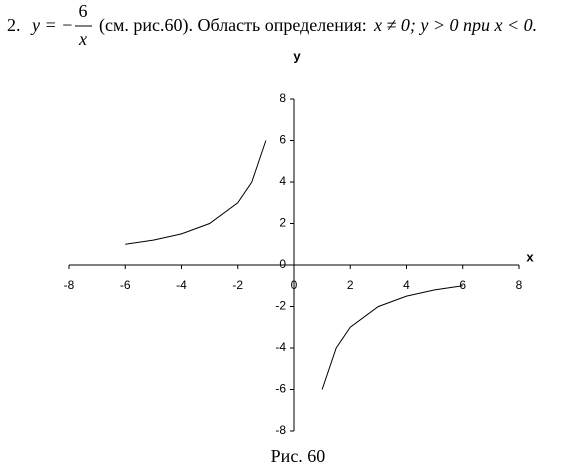  I want to click on y-tick-label: 6, so click(282, 140).